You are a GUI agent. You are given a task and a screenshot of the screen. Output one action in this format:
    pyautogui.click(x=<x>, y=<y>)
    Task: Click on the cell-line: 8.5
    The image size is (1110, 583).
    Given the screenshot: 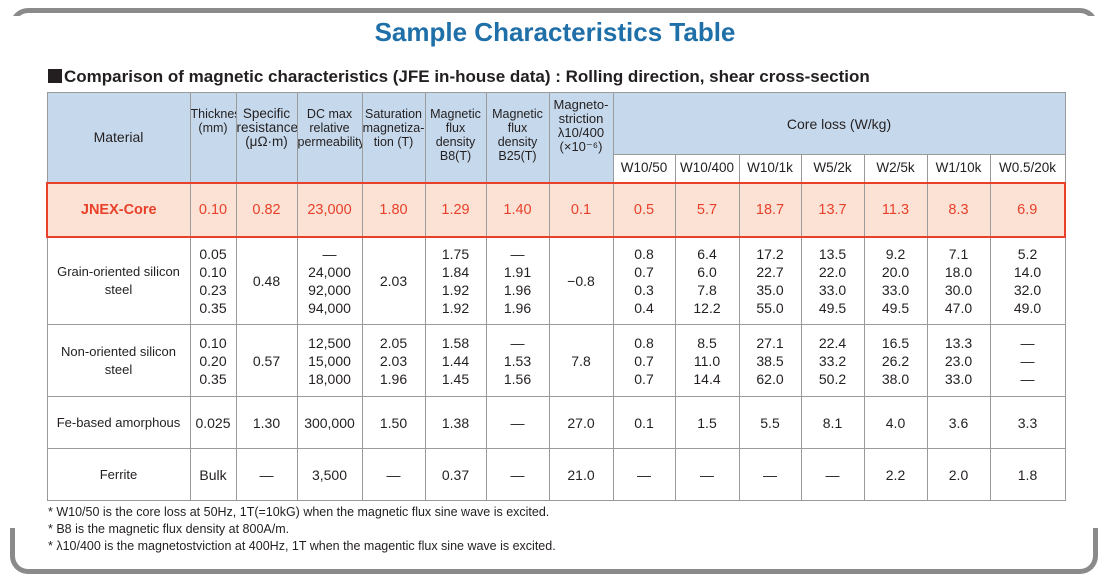 What is the action you would take?
    pyautogui.click(x=707, y=342)
    